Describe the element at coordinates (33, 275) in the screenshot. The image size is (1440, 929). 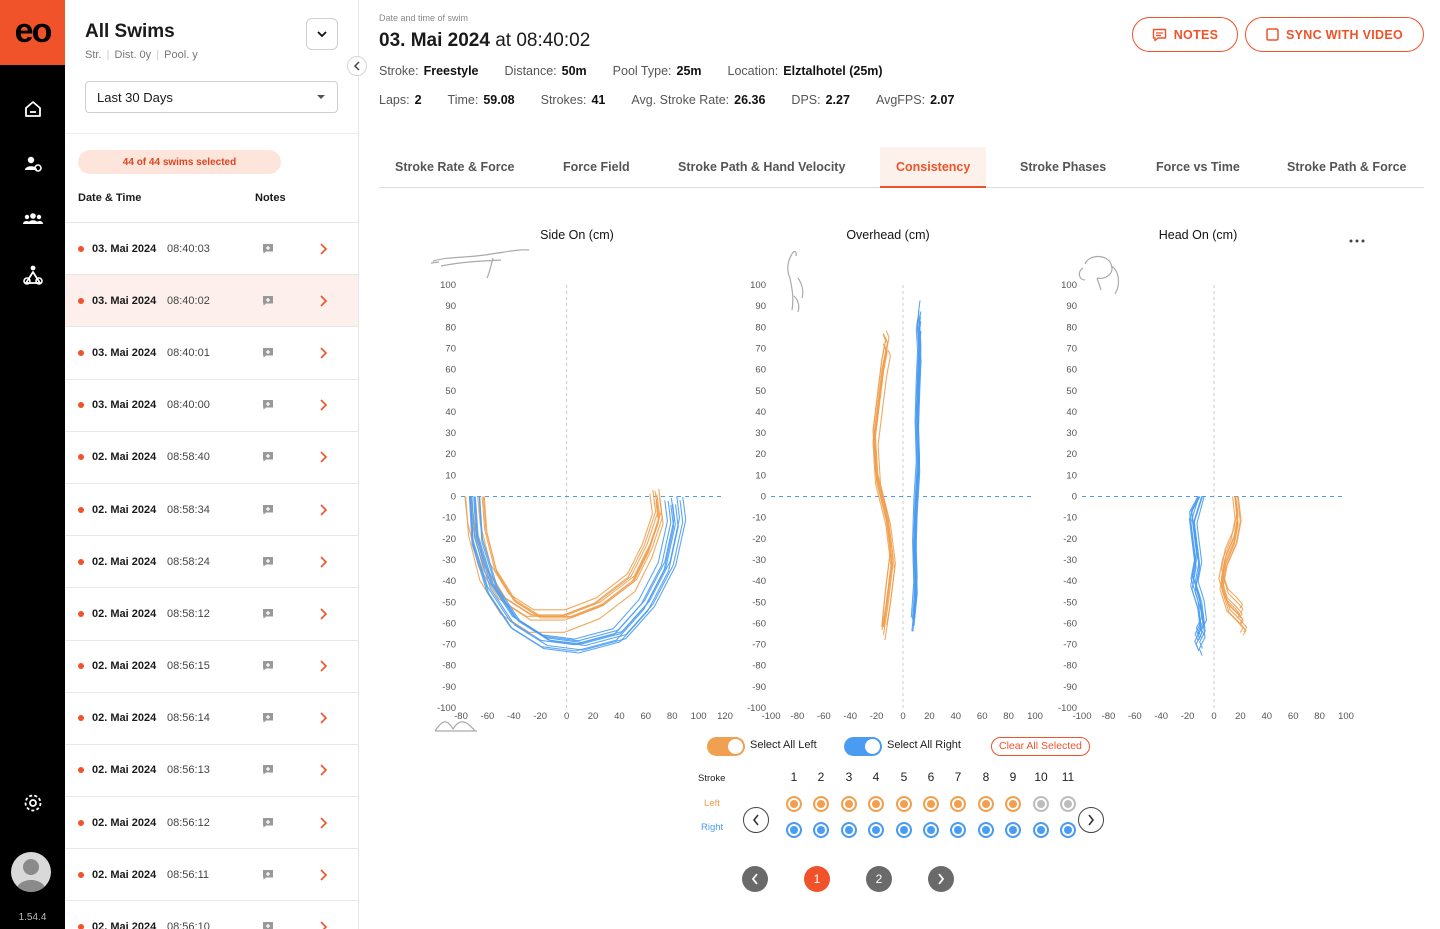
I see `triathlon-icon` at that location.